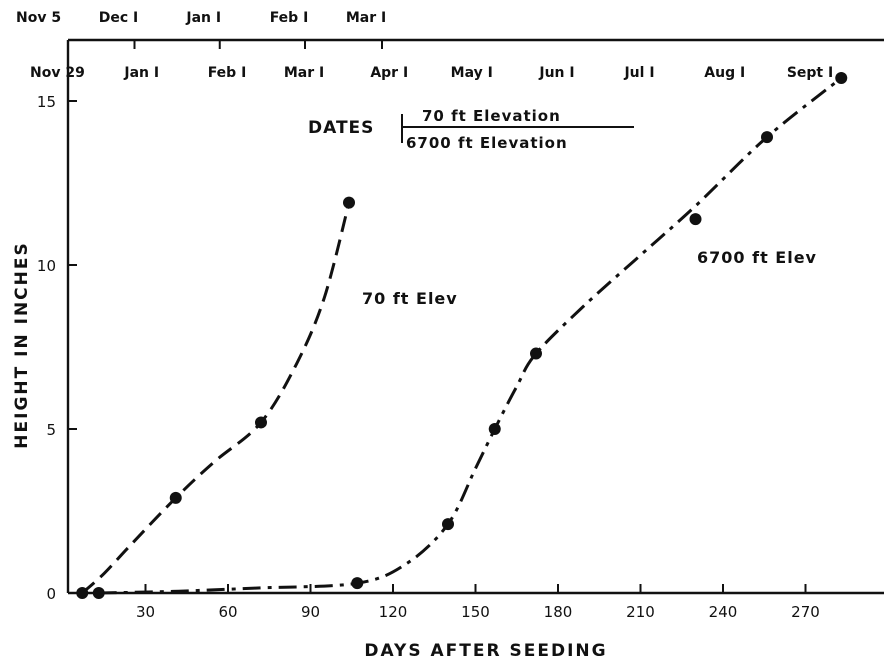 This screenshot has width=884, height=663. What do you see at coordinates (310, 612) in the screenshot?
I see `x-tick-label-2: 90` at bounding box center [310, 612].